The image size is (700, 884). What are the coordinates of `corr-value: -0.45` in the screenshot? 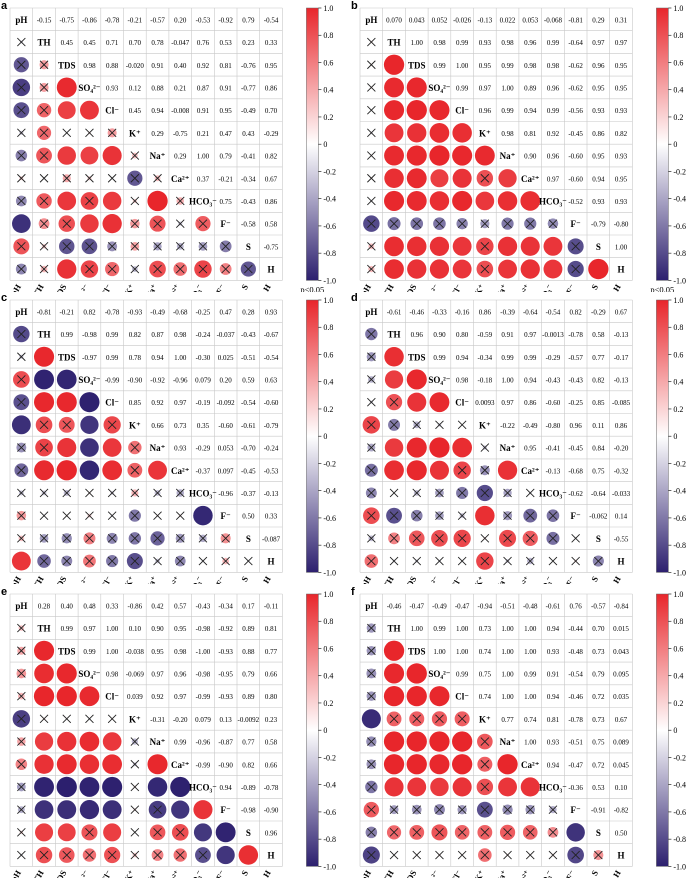 It's located at (248, 471).